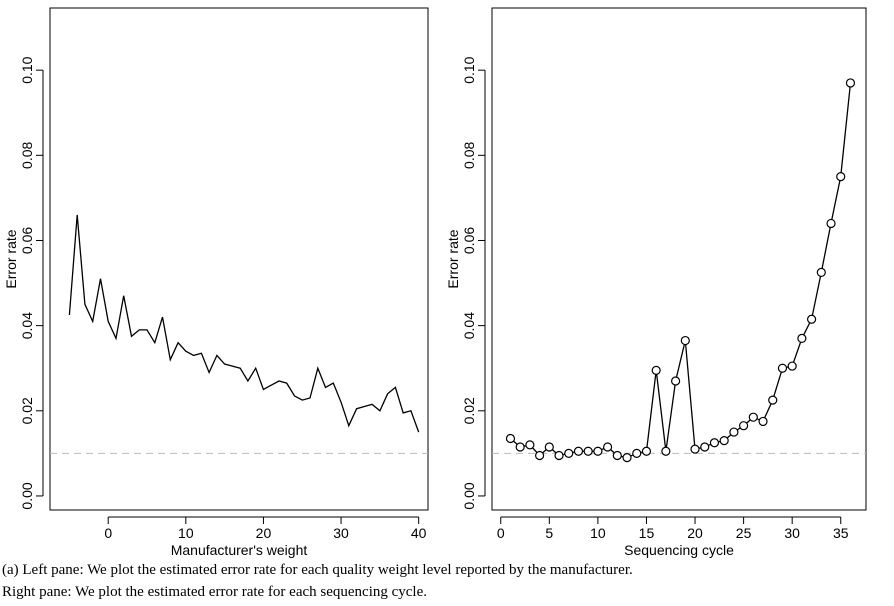 Image resolution: width=894 pixels, height=606 pixels. I want to click on x-tick-label: 5, so click(549, 533).